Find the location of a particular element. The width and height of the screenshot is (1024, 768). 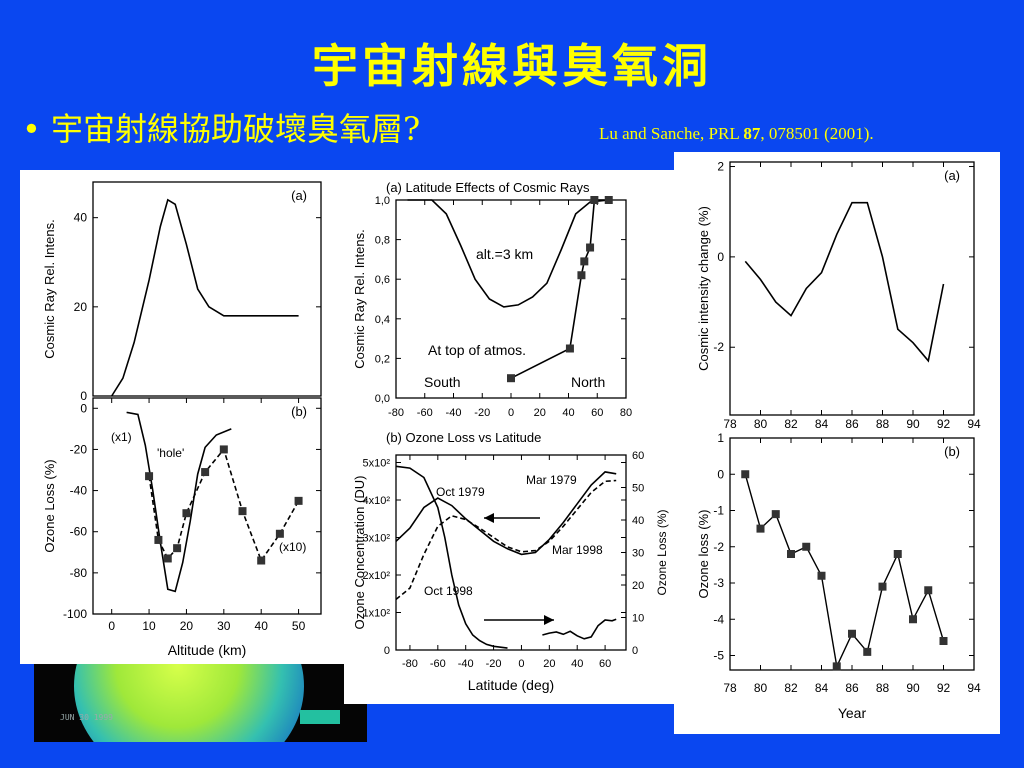

y-tick-label: 4x10² is located at coordinates (376, 501).